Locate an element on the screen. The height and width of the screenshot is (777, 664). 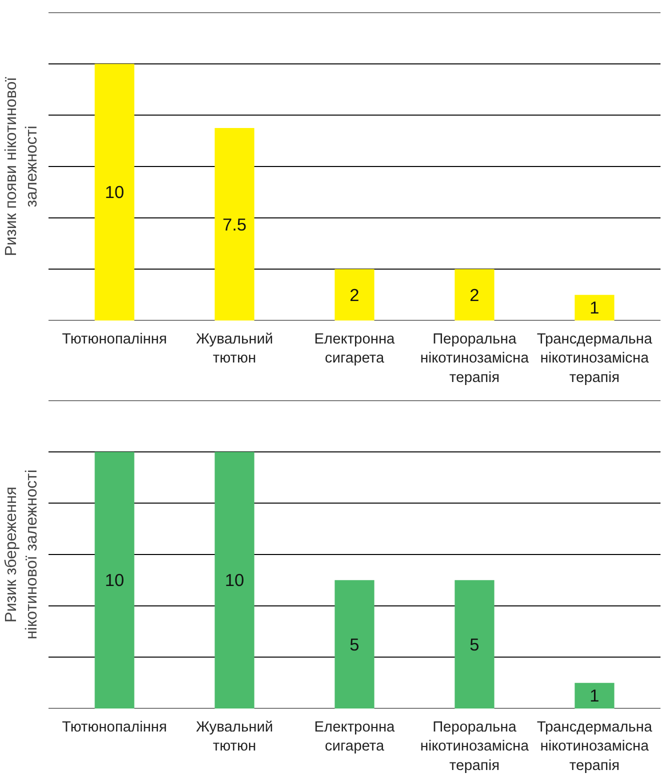
data-label: 7.5 is located at coordinates (234, 224).